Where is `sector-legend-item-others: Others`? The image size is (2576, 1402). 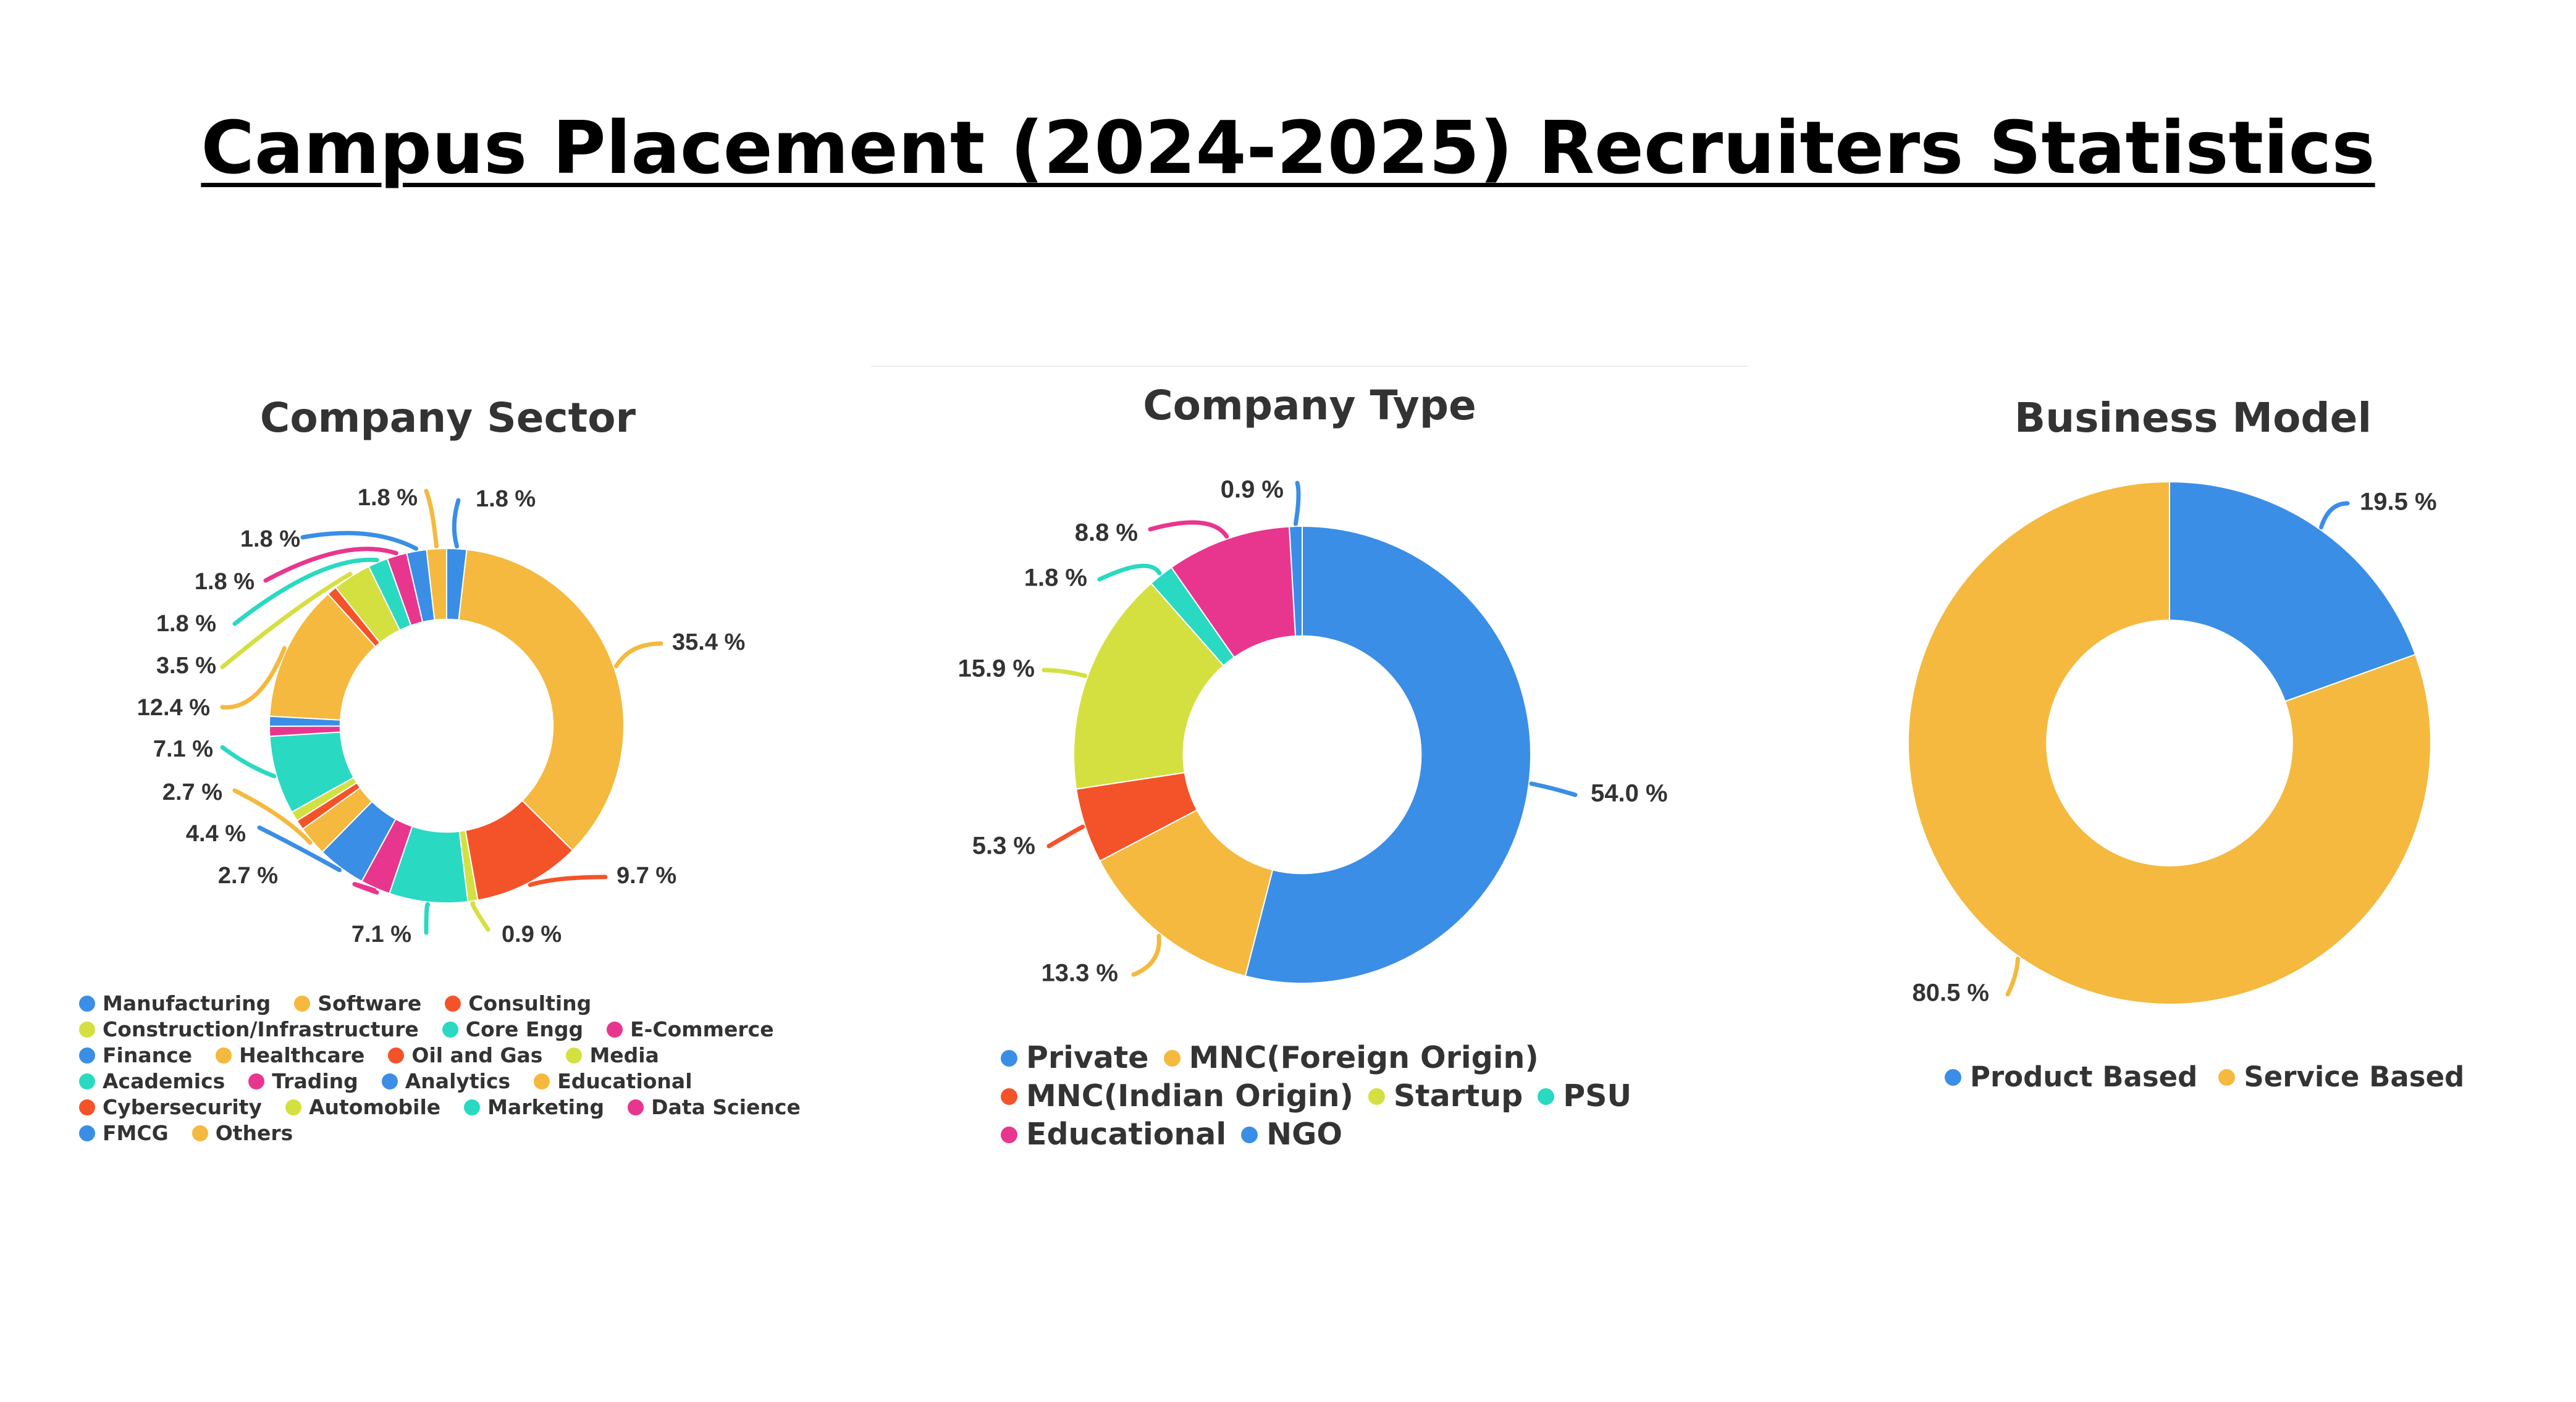
sector-legend-item-others: Others is located at coordinates (242, 1133).